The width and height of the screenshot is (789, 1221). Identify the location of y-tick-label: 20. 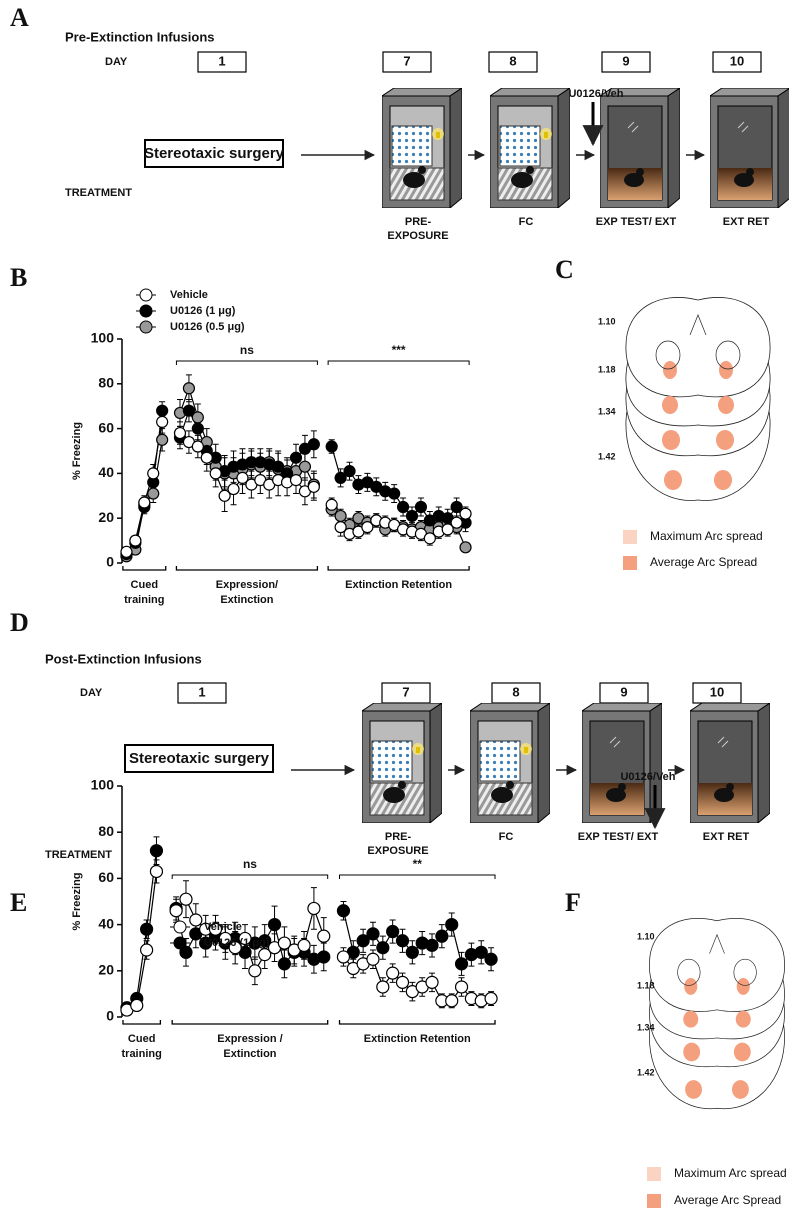
(106, 517).